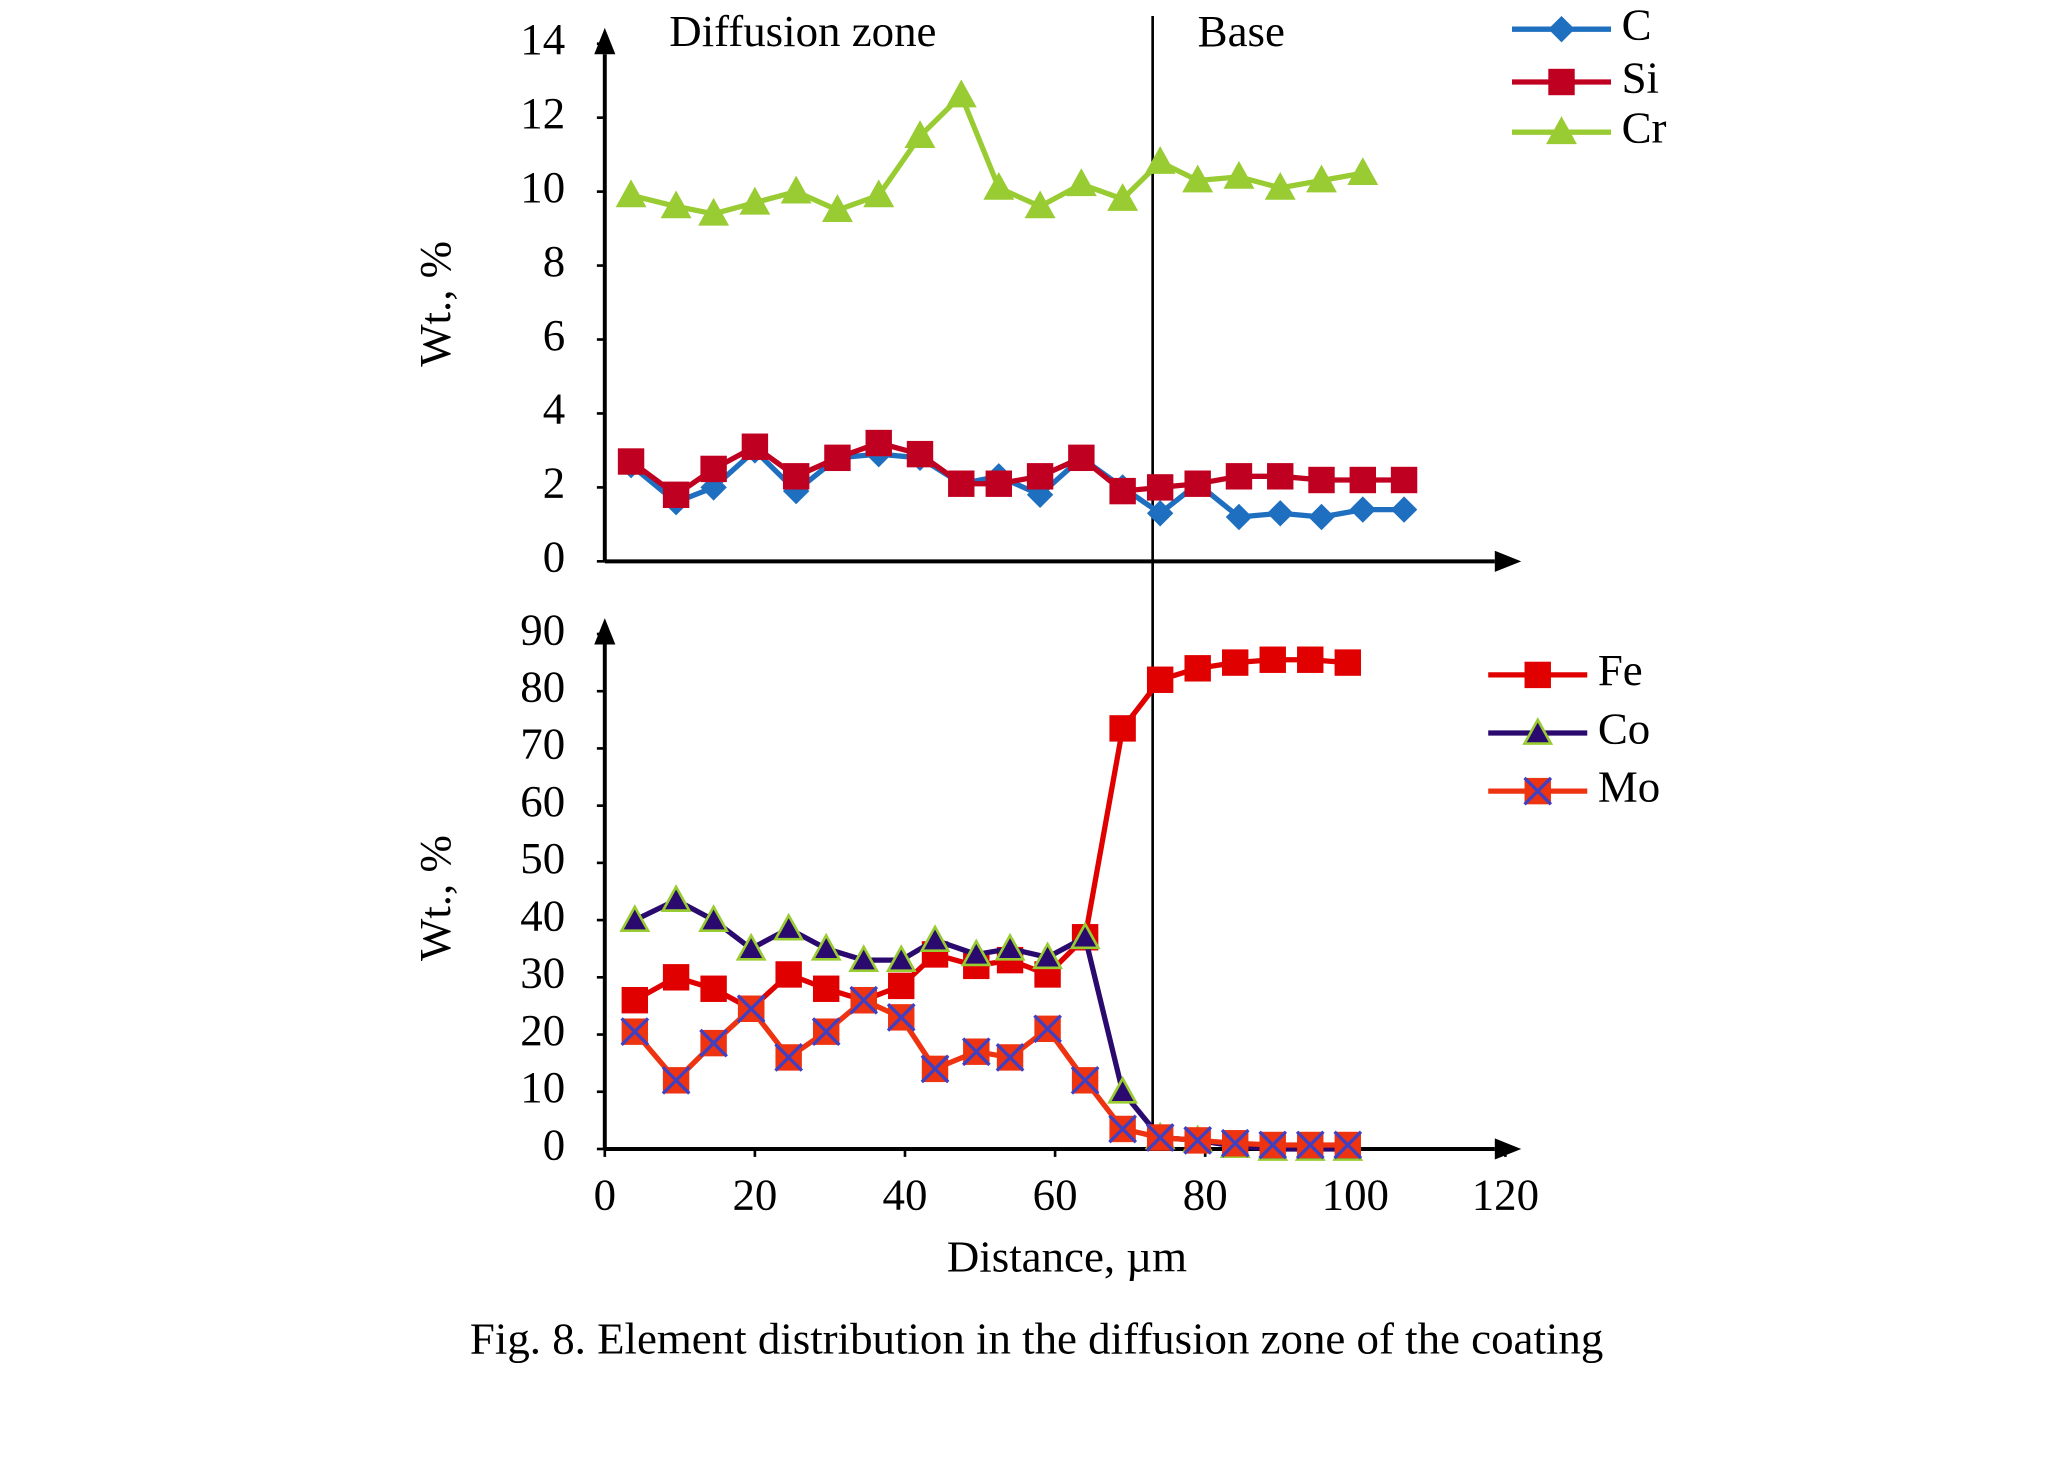  I want to click on legend-label: Mo, so click(1629, 786).